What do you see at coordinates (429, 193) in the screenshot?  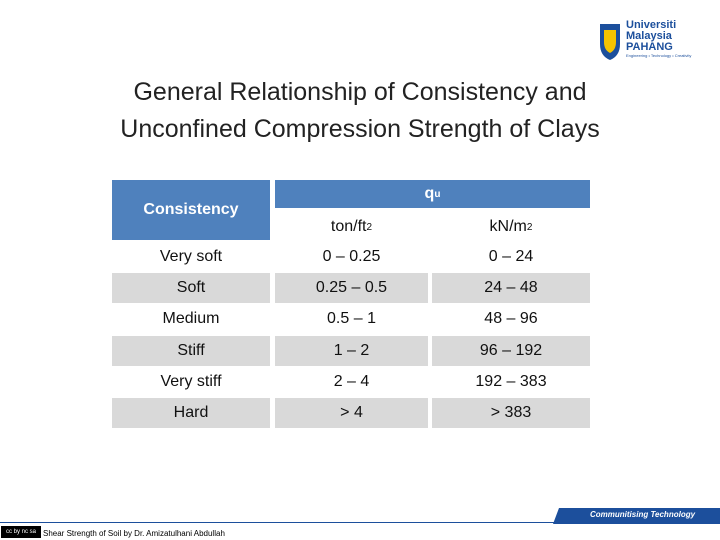 I see `header-symbol: q` at bounding box center [429, 193].